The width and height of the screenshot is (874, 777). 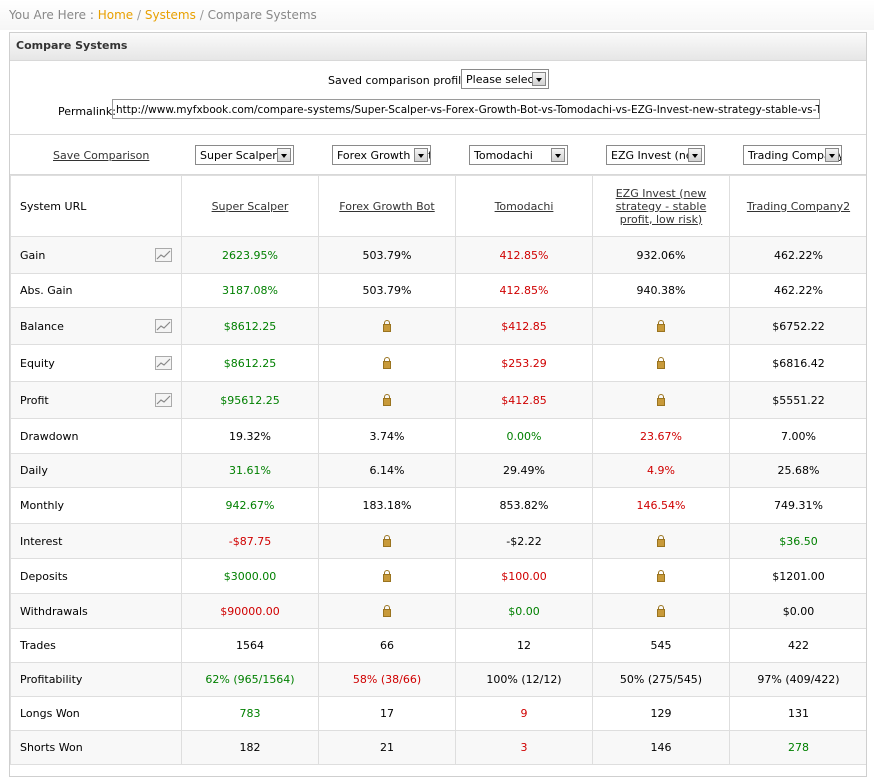 I want to click on metric-value: 783, so click(x=250, y=713).